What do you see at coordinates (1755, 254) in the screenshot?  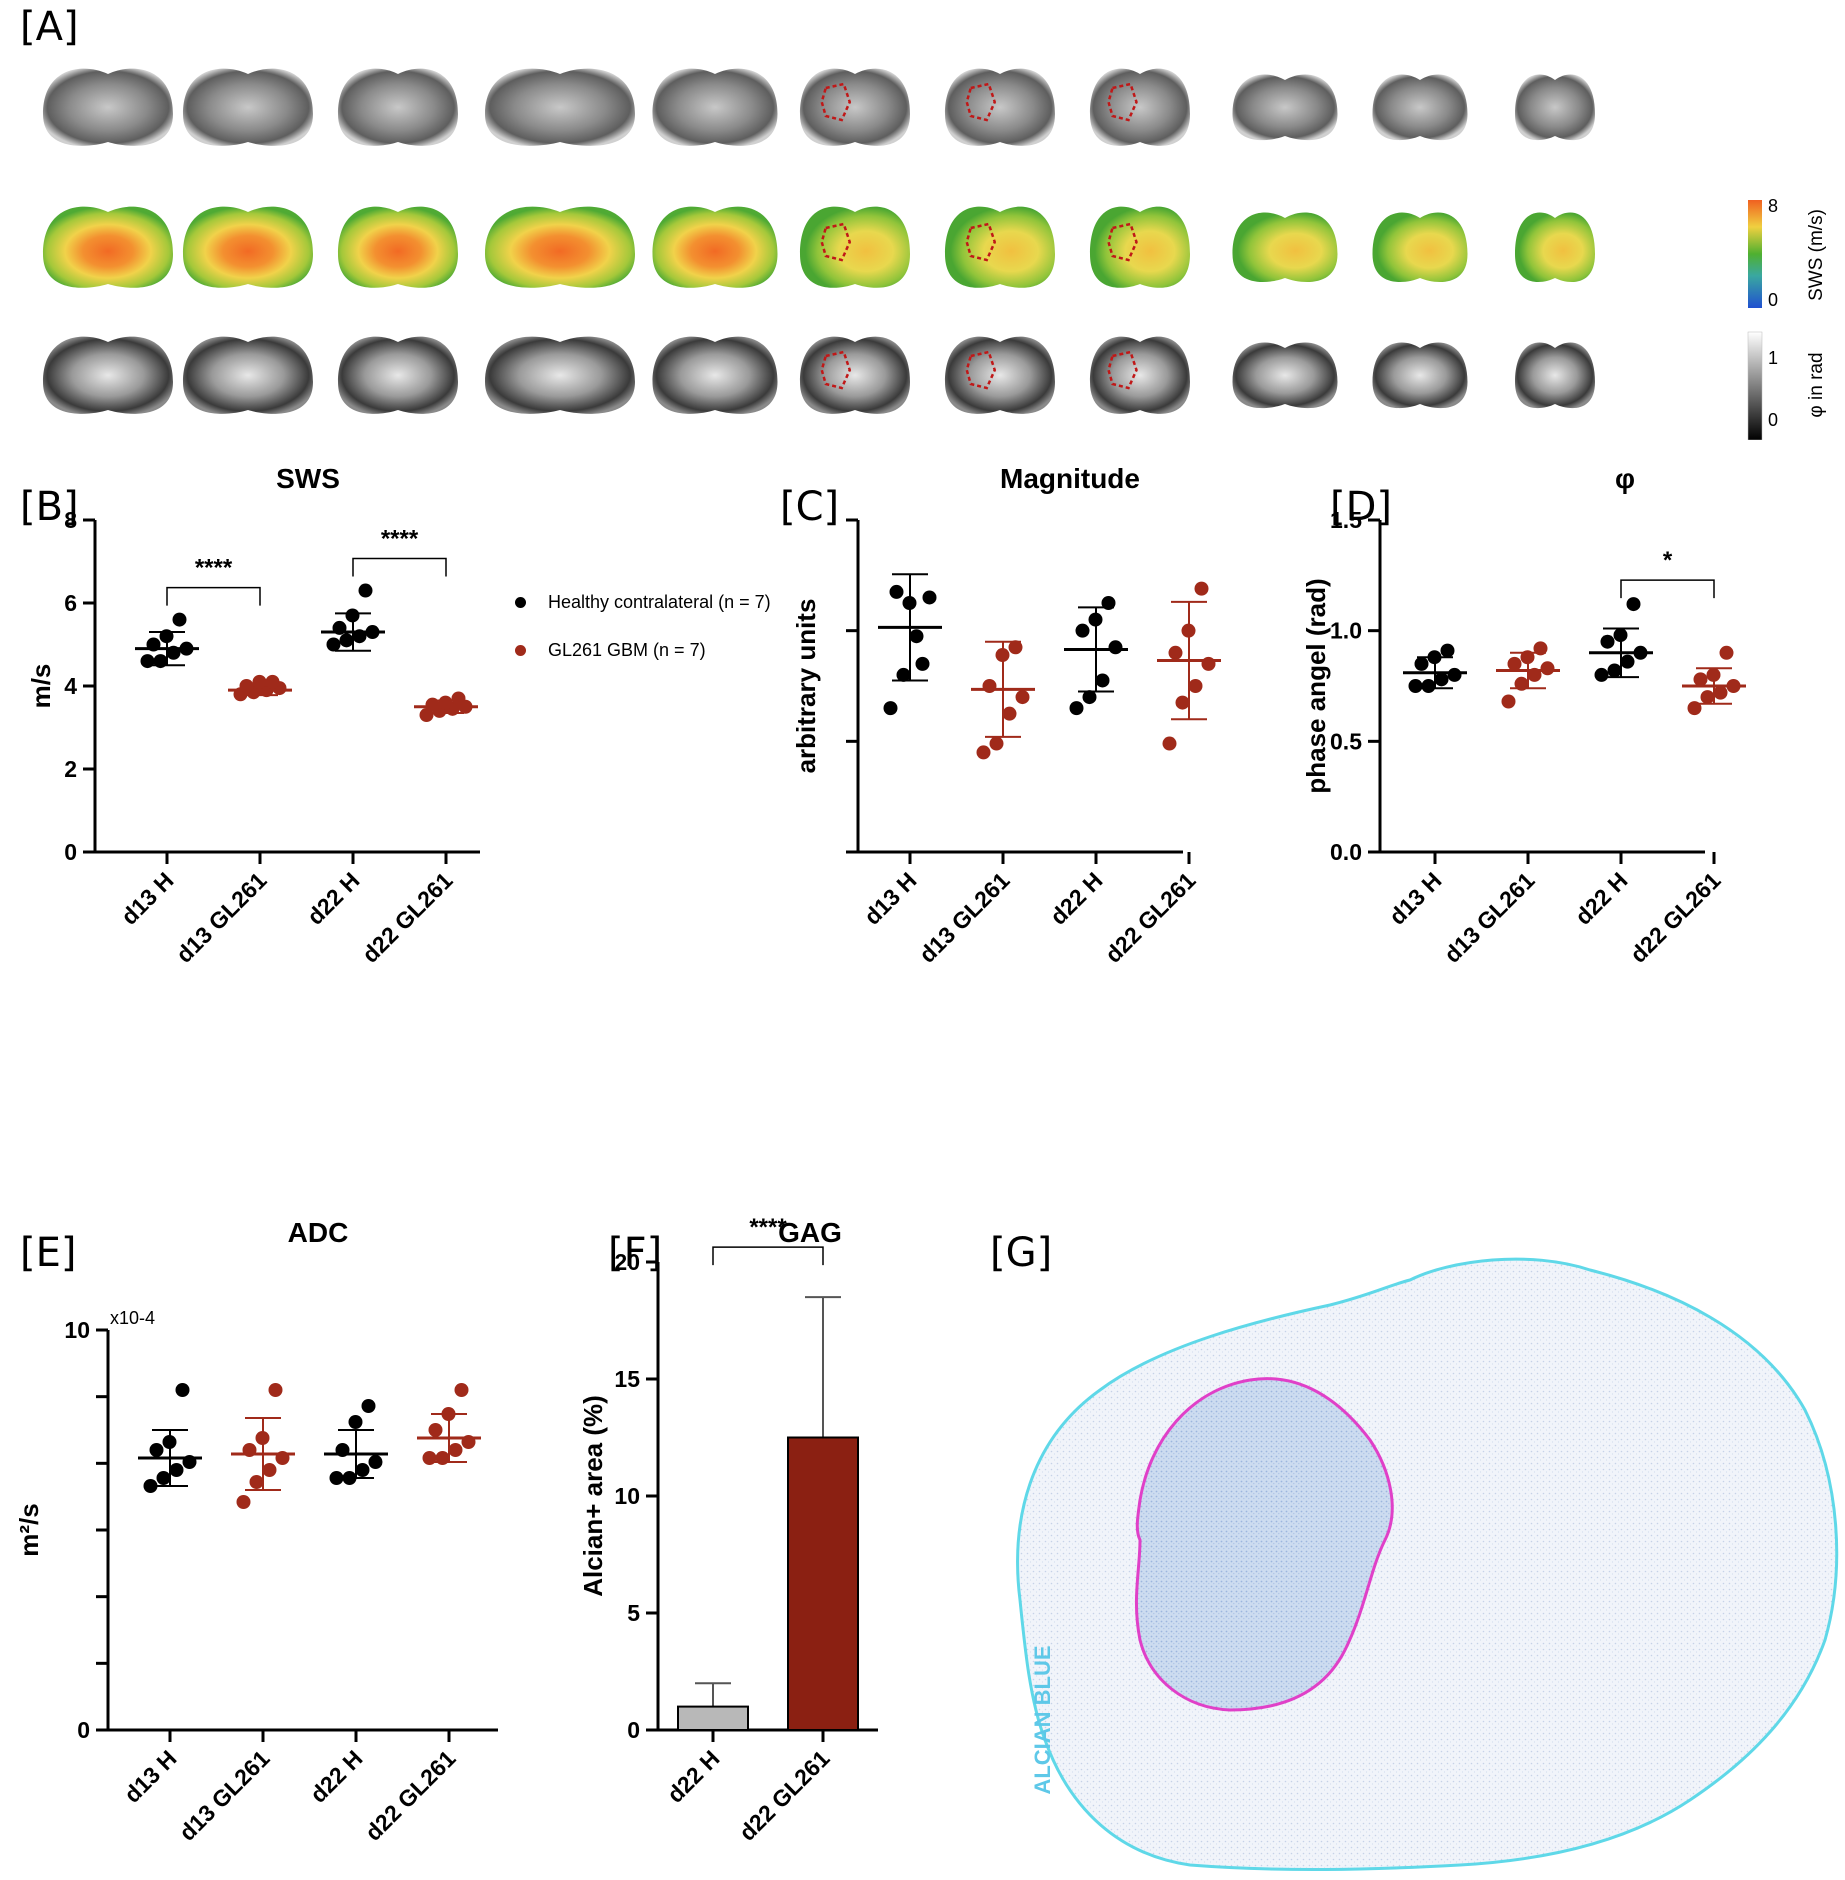 I see `sws-colorbar` at bounding box center [1755, 254].